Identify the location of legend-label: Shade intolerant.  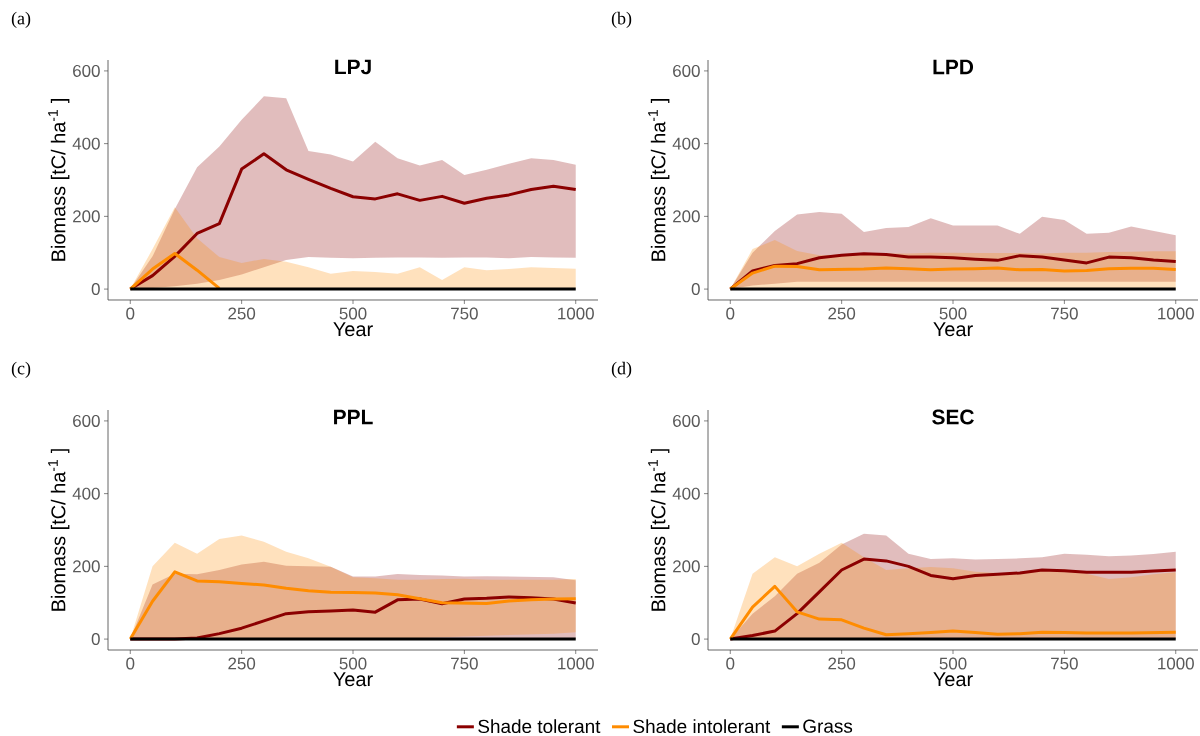
(702, 726).